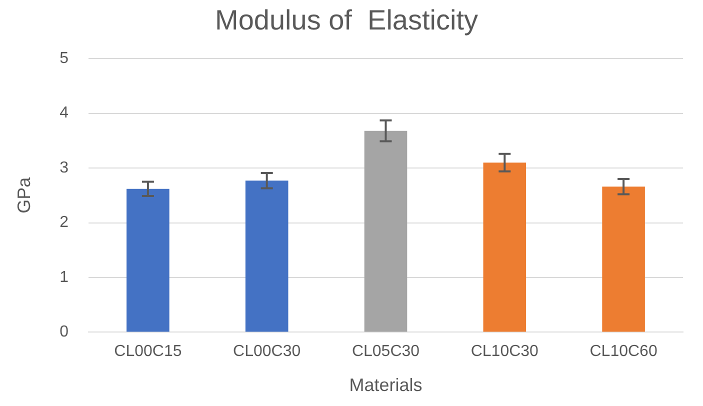  Describe the element at coordinates (148, 351) in the screenshot. I see `x-tick-label: CL00C15` at that location.